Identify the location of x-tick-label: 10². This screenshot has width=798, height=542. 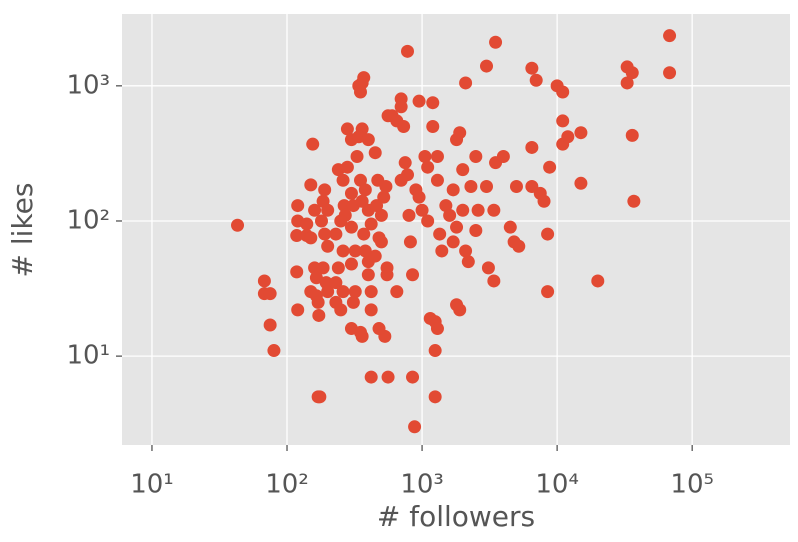
(287, 485).